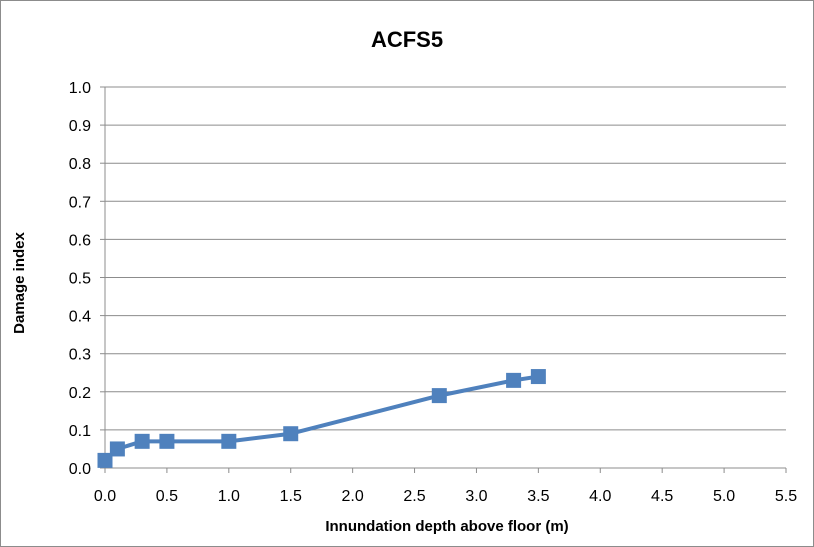 The image size is (814, 547). What do you see at coordinates (662, 496) in the screenshot?
I see `x-tick-label-4.5: 4.5` at bounding box center [662, 496].